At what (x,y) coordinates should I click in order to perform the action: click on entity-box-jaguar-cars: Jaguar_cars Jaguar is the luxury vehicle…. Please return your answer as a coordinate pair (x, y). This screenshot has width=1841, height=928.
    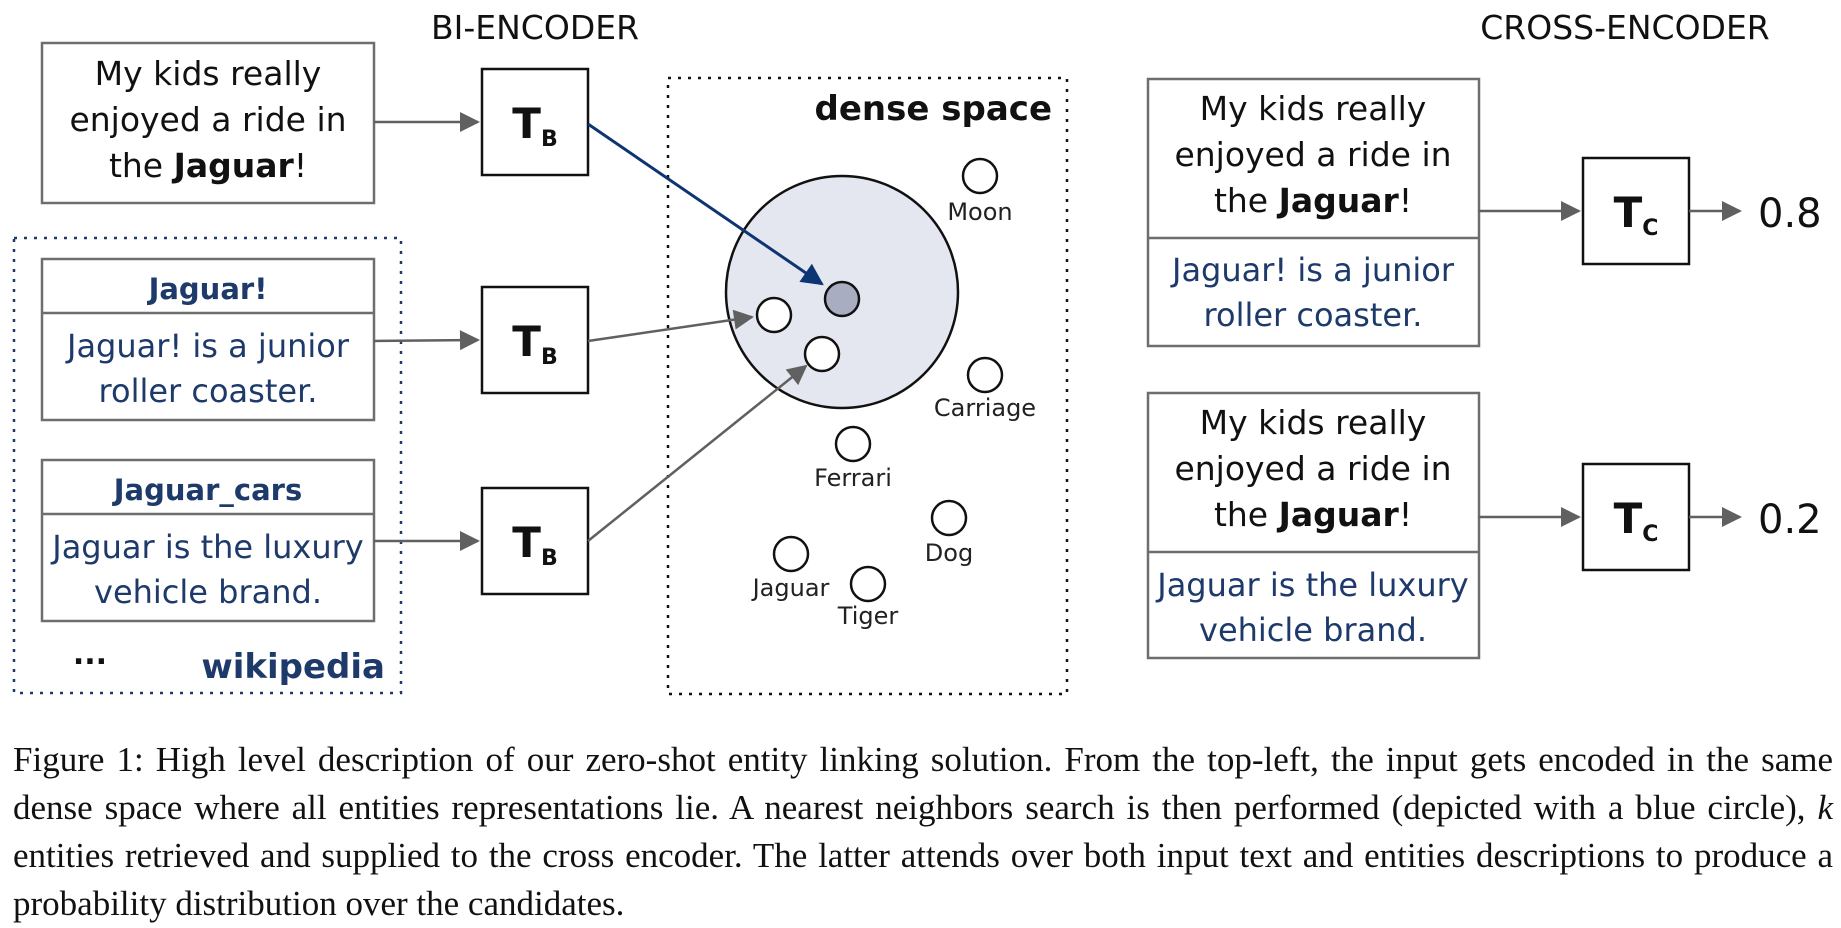
    Looking at the image, I should click on (208, 540).